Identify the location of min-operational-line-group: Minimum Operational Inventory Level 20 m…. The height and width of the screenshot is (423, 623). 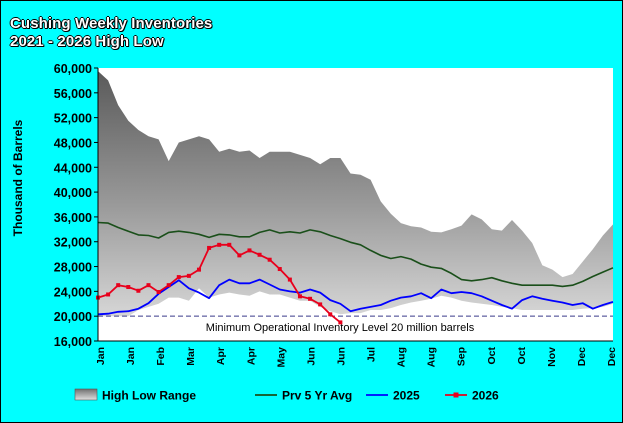
(355, 324).